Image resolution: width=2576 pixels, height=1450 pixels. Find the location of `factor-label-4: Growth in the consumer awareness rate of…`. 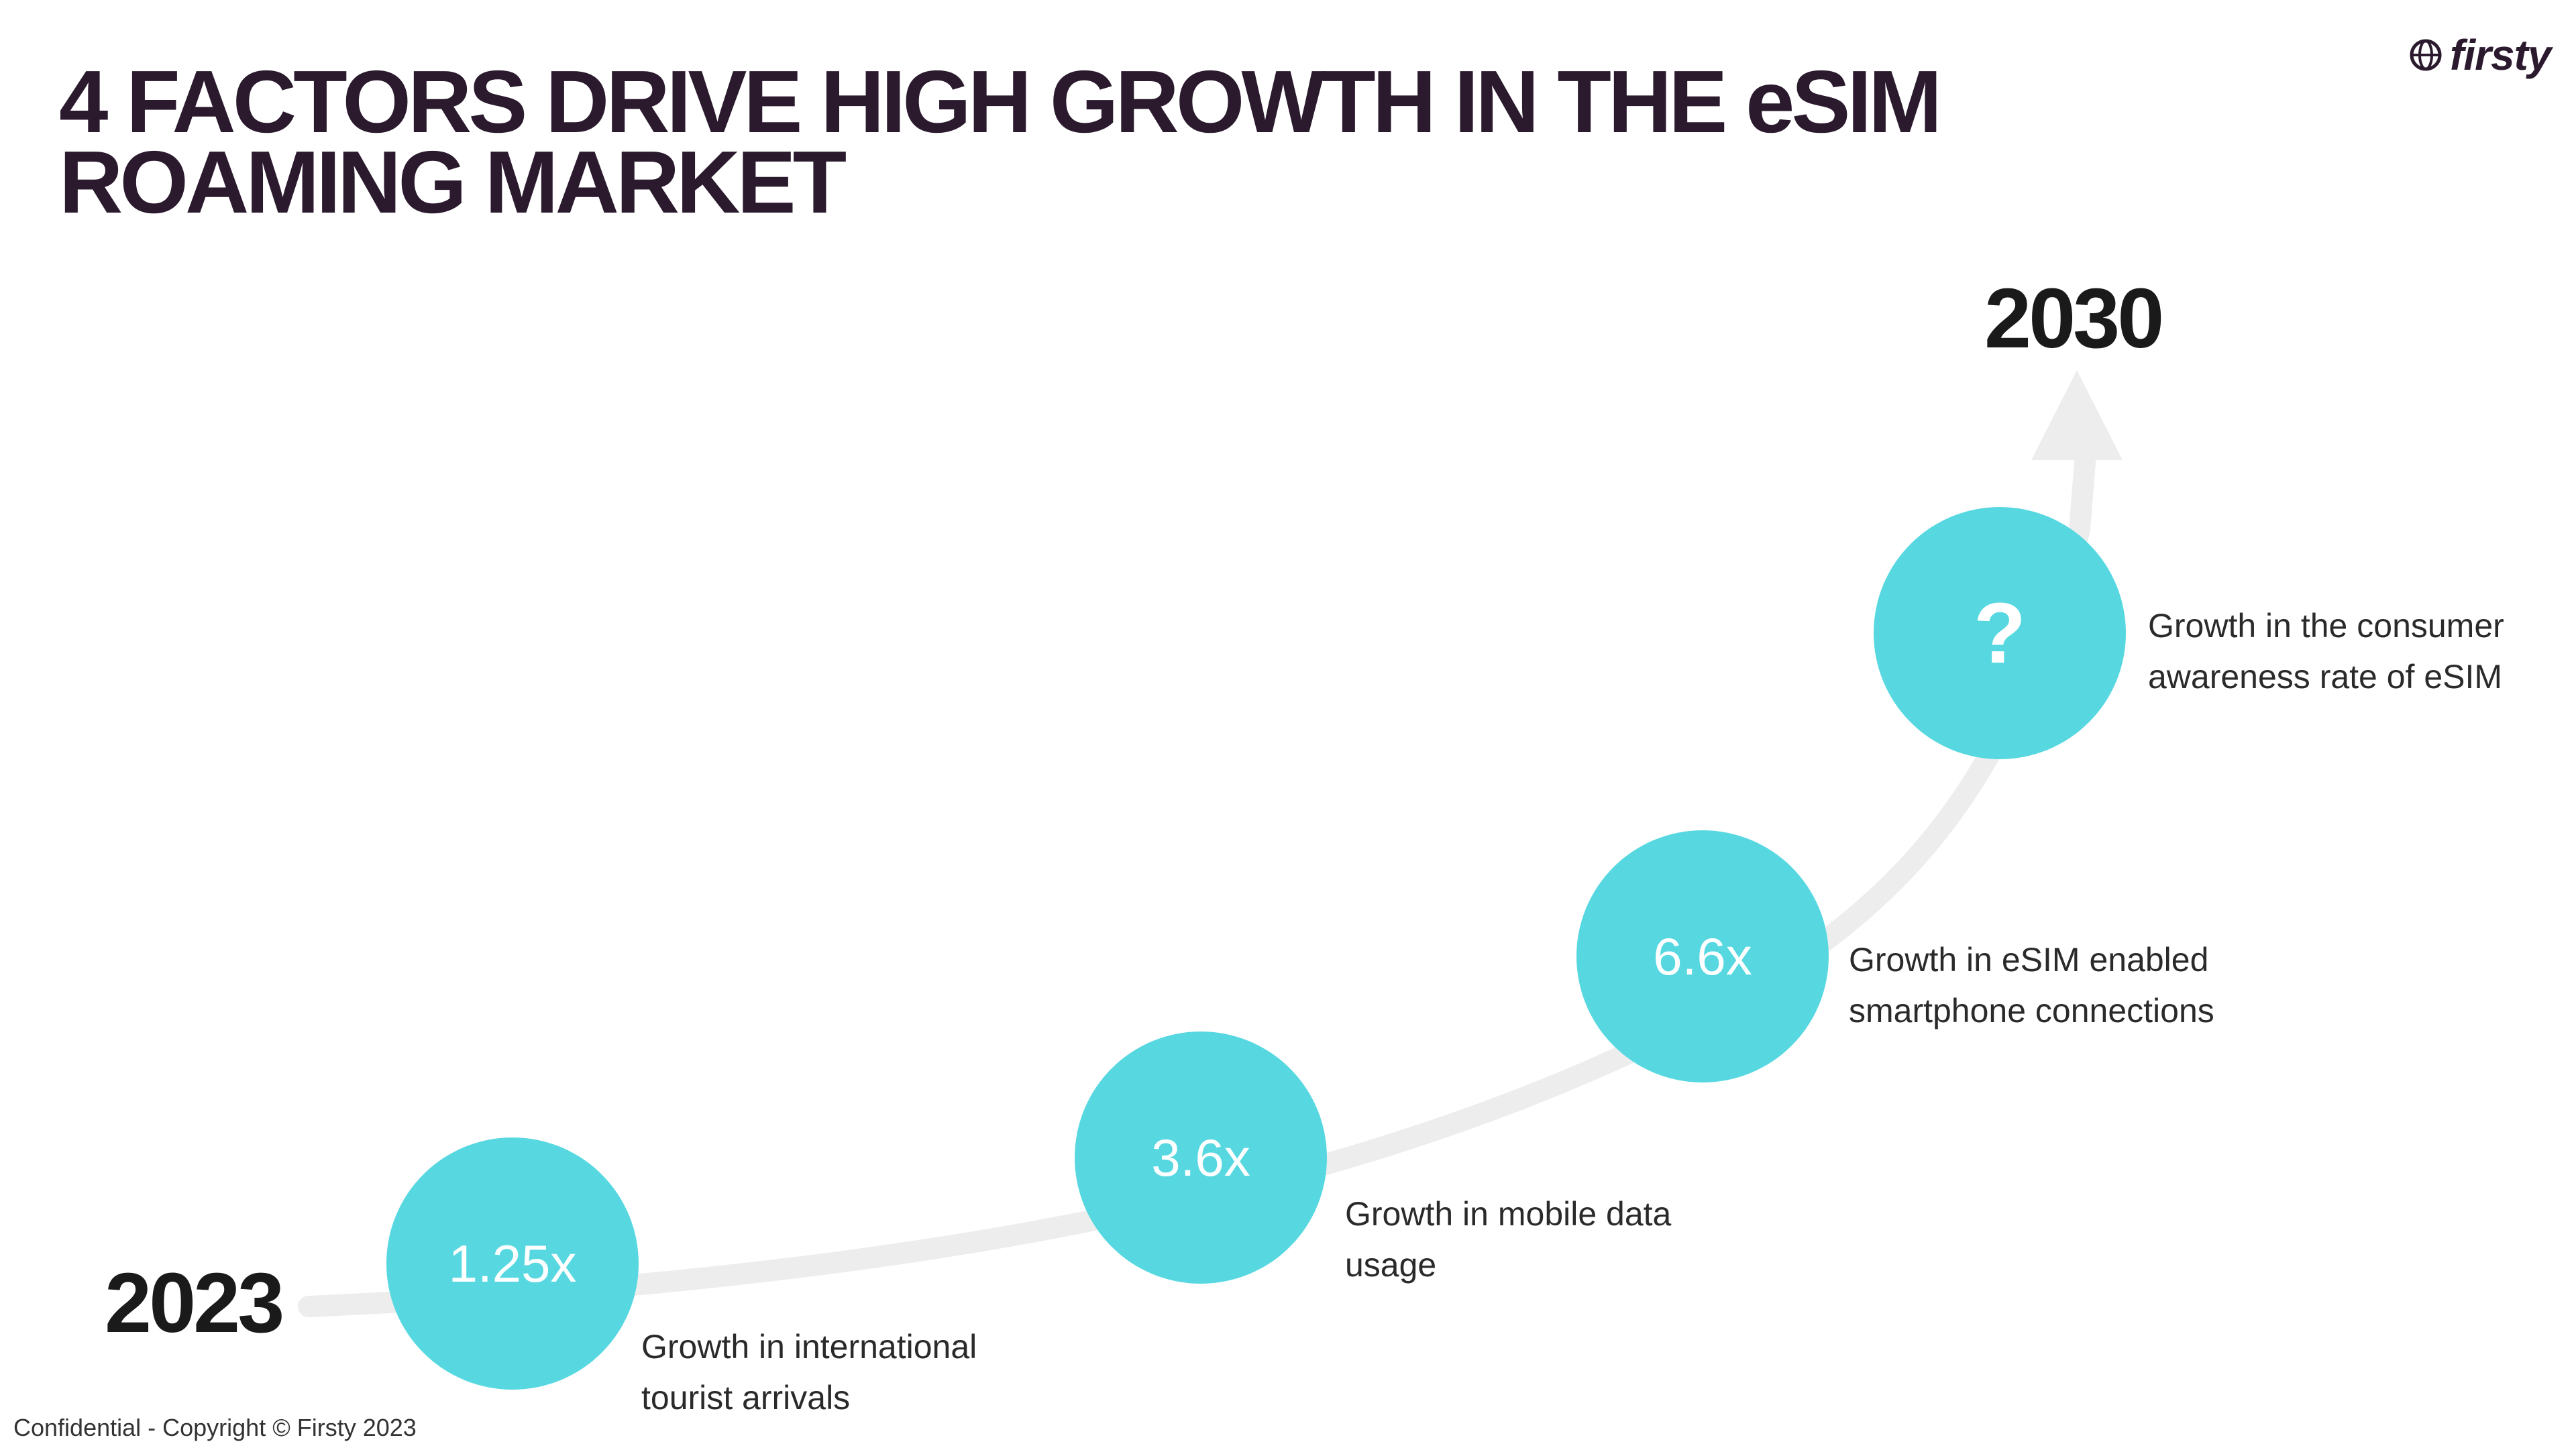

factor-label-4: Growth in the consumer awareness rate of… is located at coordinates (2356, 651).